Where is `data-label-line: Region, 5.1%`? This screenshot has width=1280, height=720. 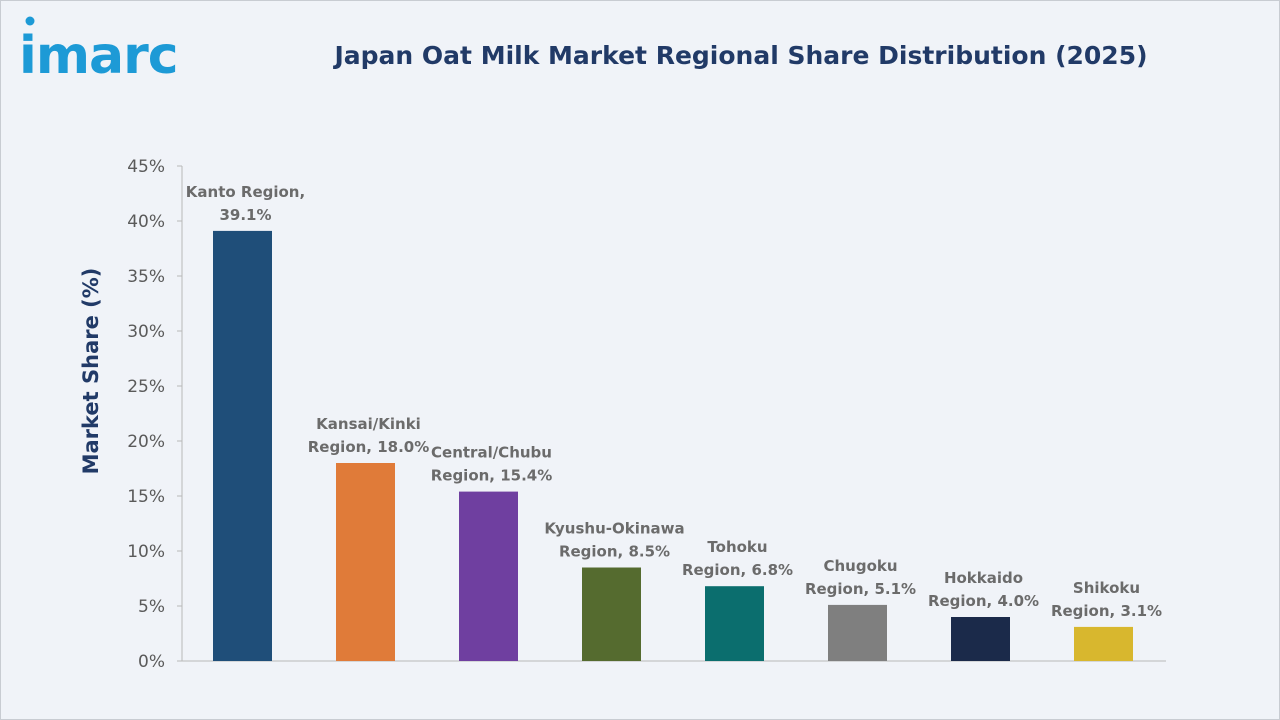 data-label-line: Region, 5.1% is located at coordinates (860, 589).